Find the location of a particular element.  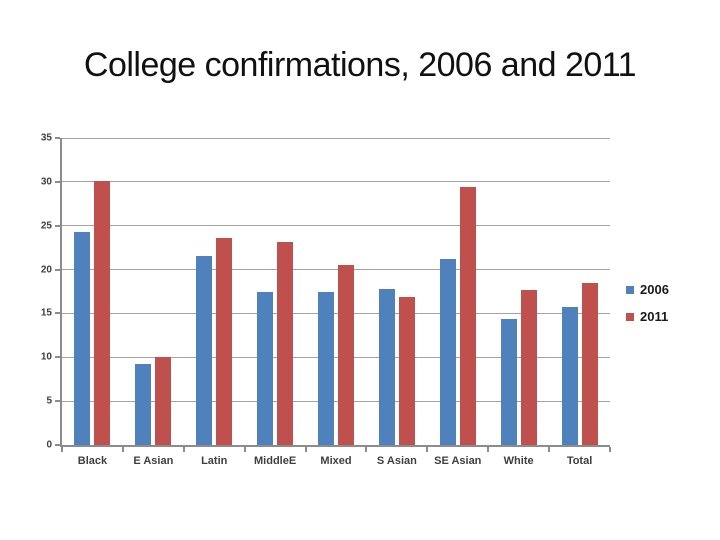

bar-2011-black is located at coordinates (102, 312).